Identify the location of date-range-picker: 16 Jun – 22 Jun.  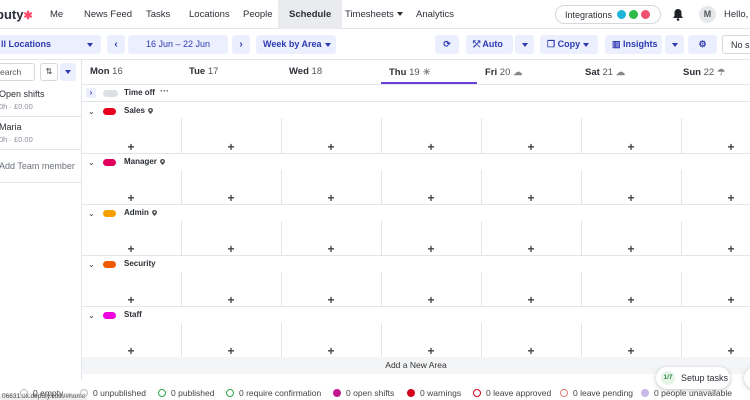
(178, 44).